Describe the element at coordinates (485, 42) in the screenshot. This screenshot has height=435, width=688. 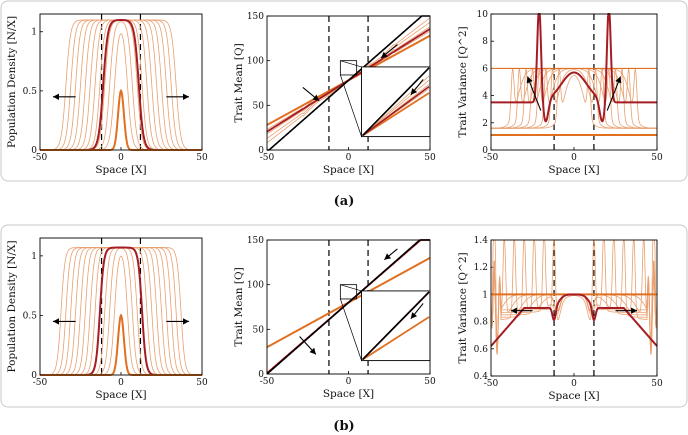
I see `a-variance-ytick-label: 8` at that location.